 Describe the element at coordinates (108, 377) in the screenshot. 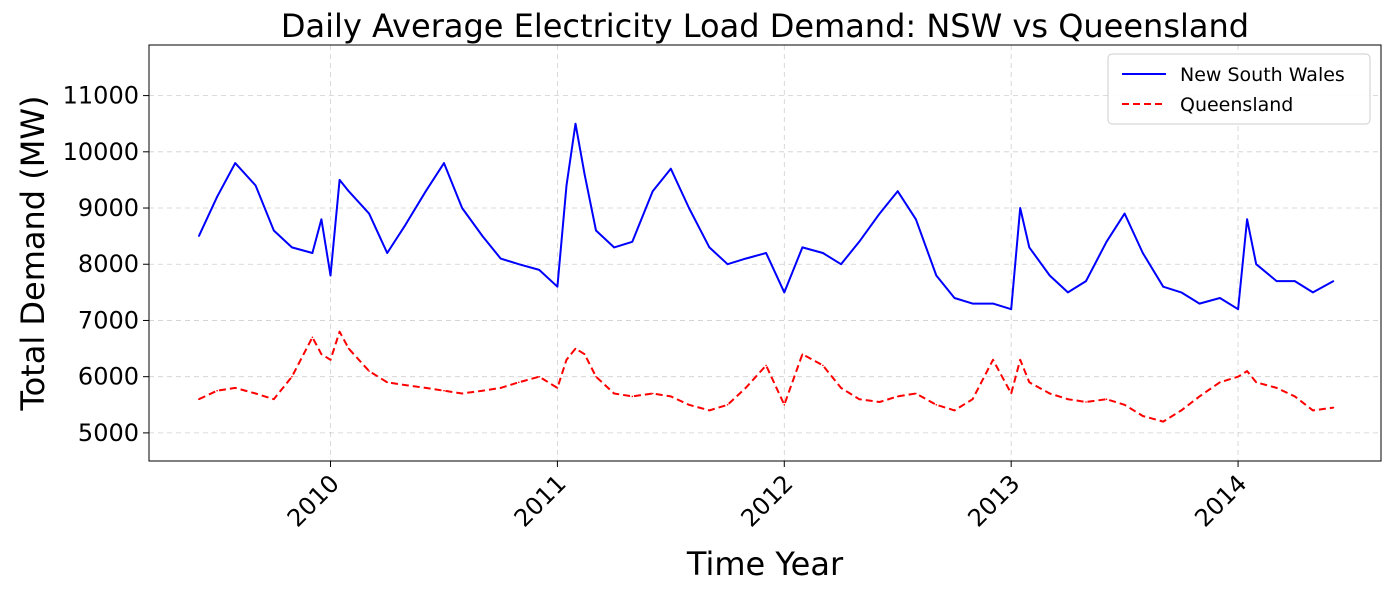

I see `y-tick-label: 6000` at that location.